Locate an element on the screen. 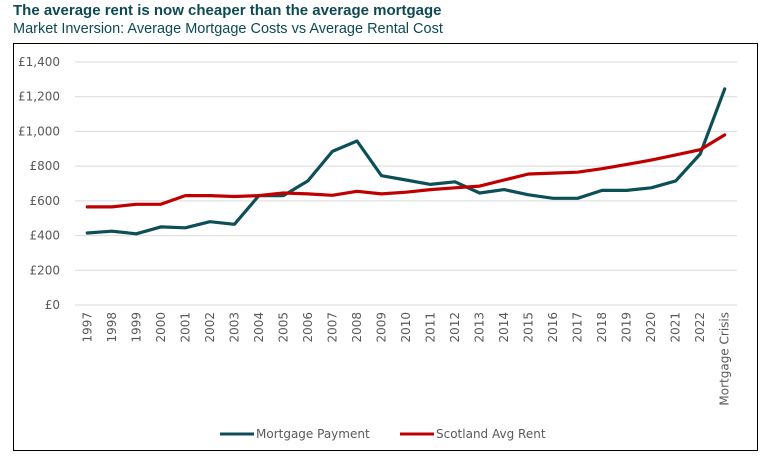  x-tick-label: 2012 is located at coordinates (455, 327).